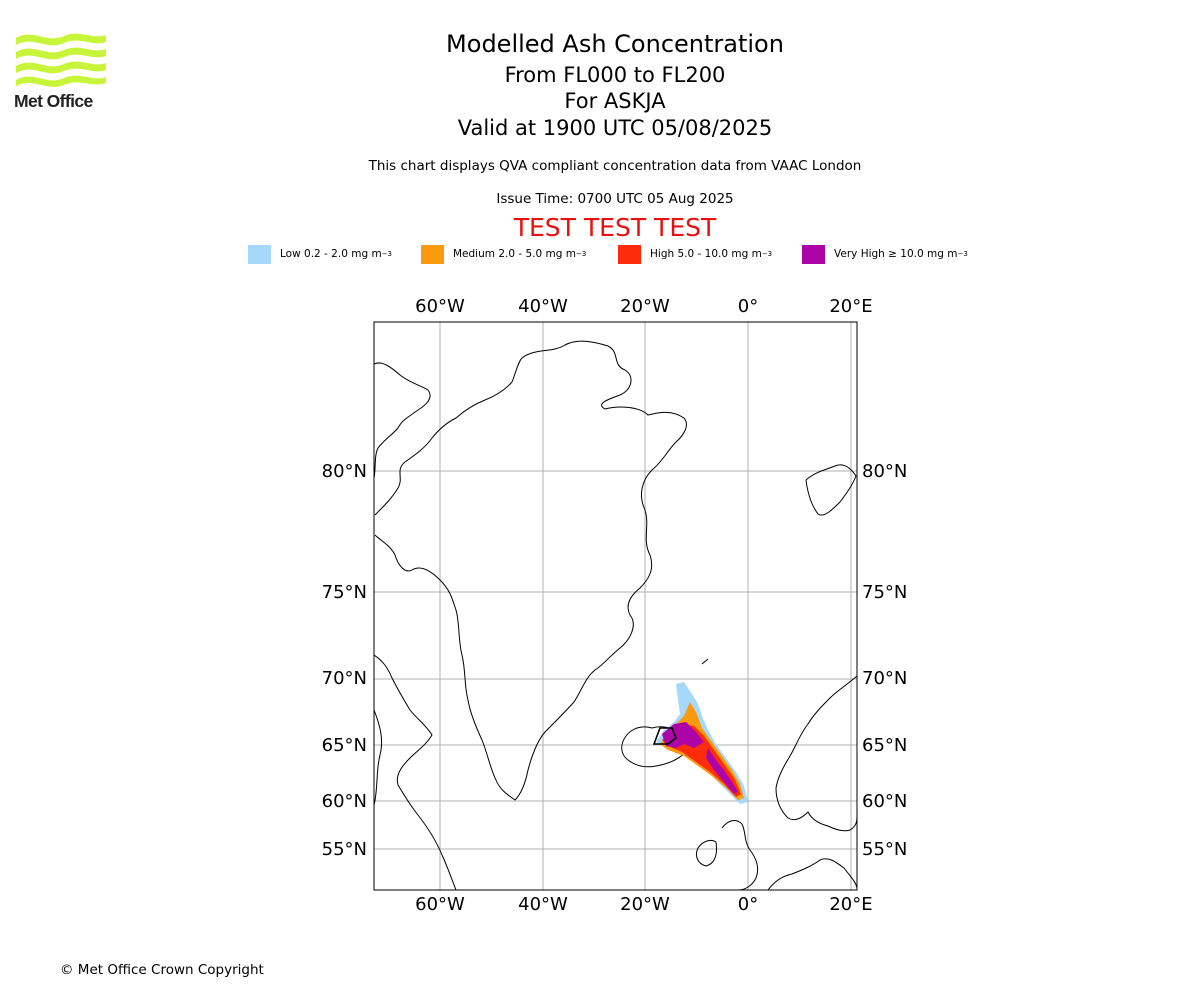 The image size is (1200, 1000). I want to click on lat-label-right: 60°N, so click(884, 801).